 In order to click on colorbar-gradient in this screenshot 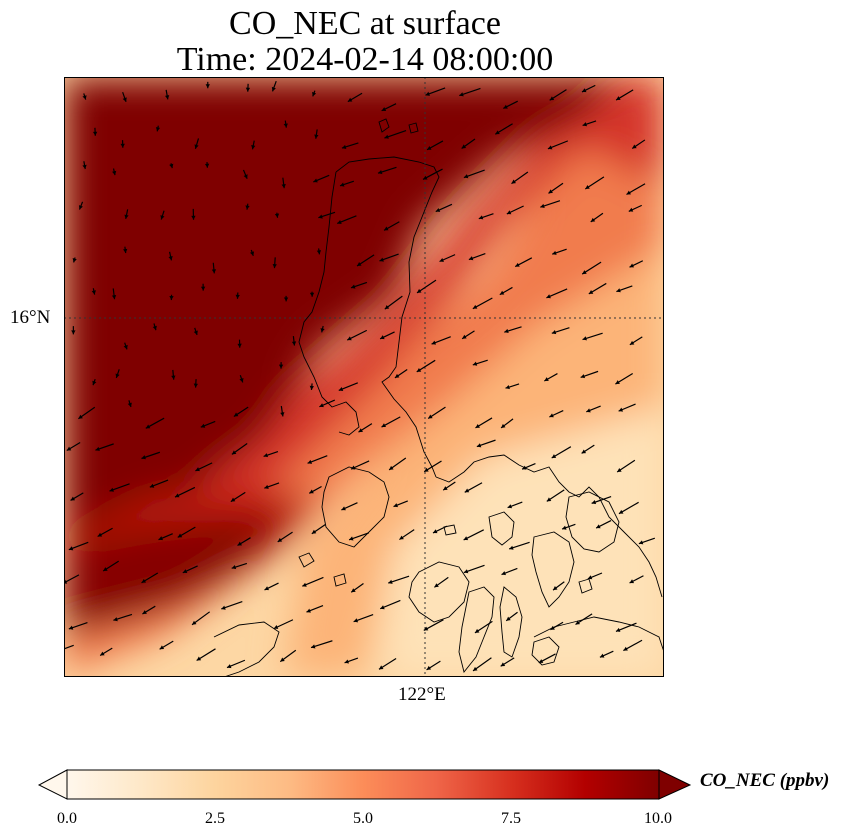, I will do `click(363, 784)`.